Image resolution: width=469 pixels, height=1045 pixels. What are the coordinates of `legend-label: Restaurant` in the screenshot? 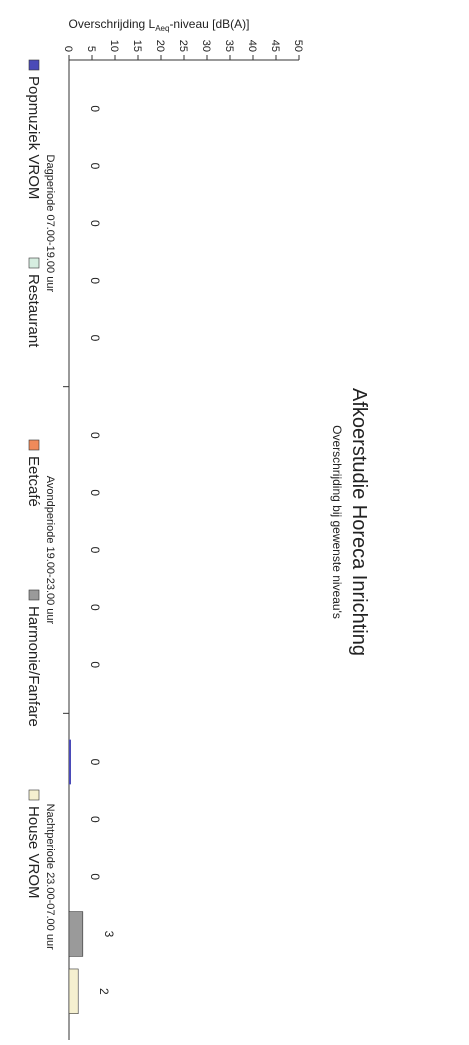 It's located at (33, 311).